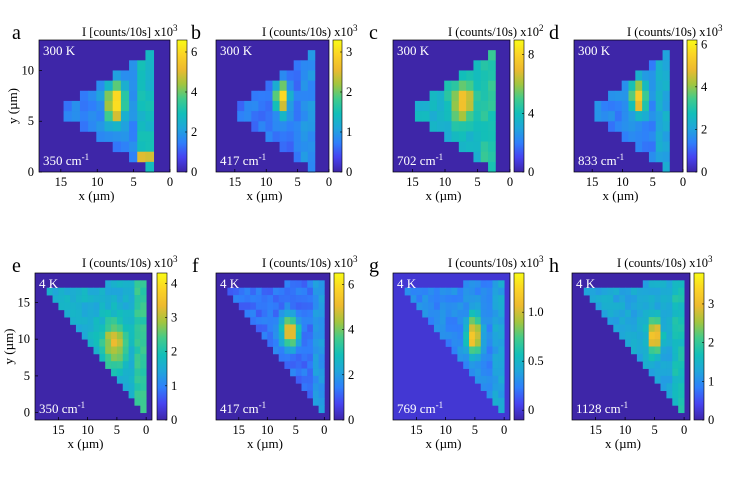  Describe the element at coordinates (96, 195) in the screenshot. I see `x-axis-label: x (µm)` at that location.